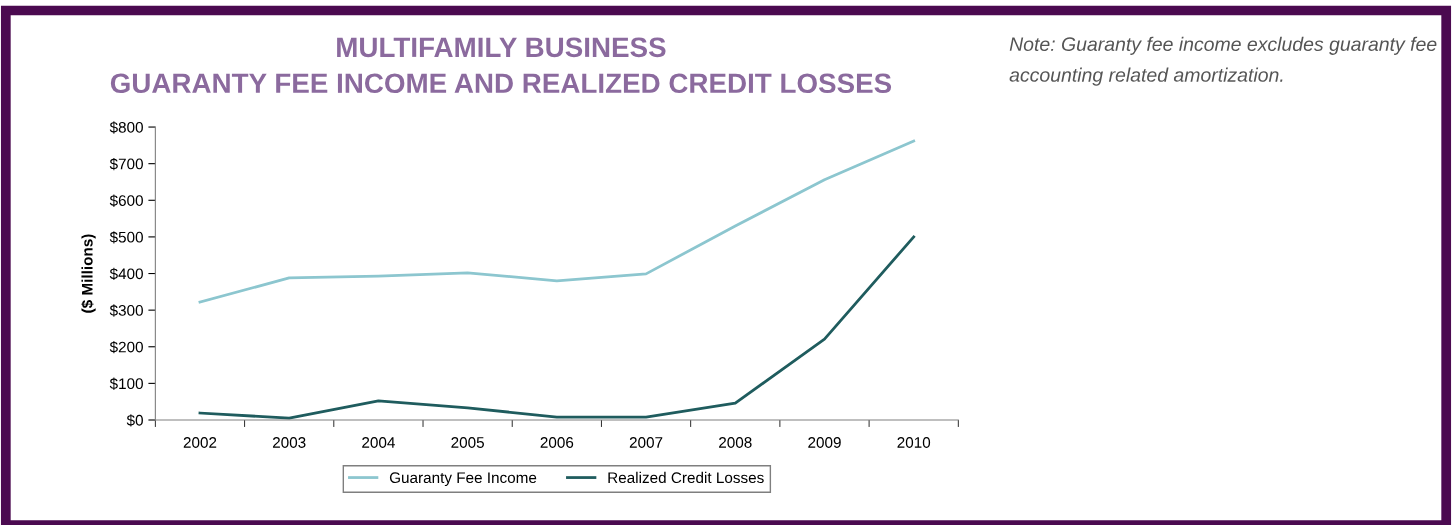  Describe the element at coordinates (88, 273) in the screenshot. I see `y-axis-title: ($ Millions)` at that location.